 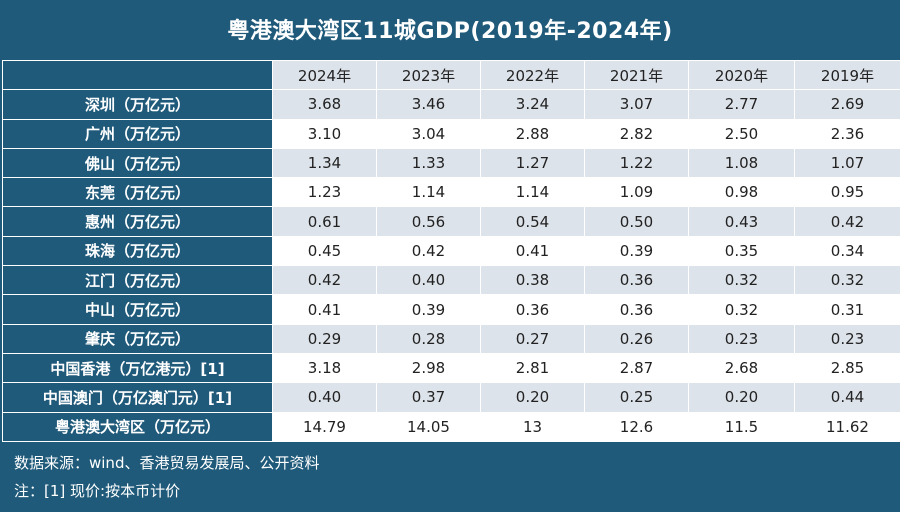 I want to click on table-cell: 0.37, so click(x=428, y=397).